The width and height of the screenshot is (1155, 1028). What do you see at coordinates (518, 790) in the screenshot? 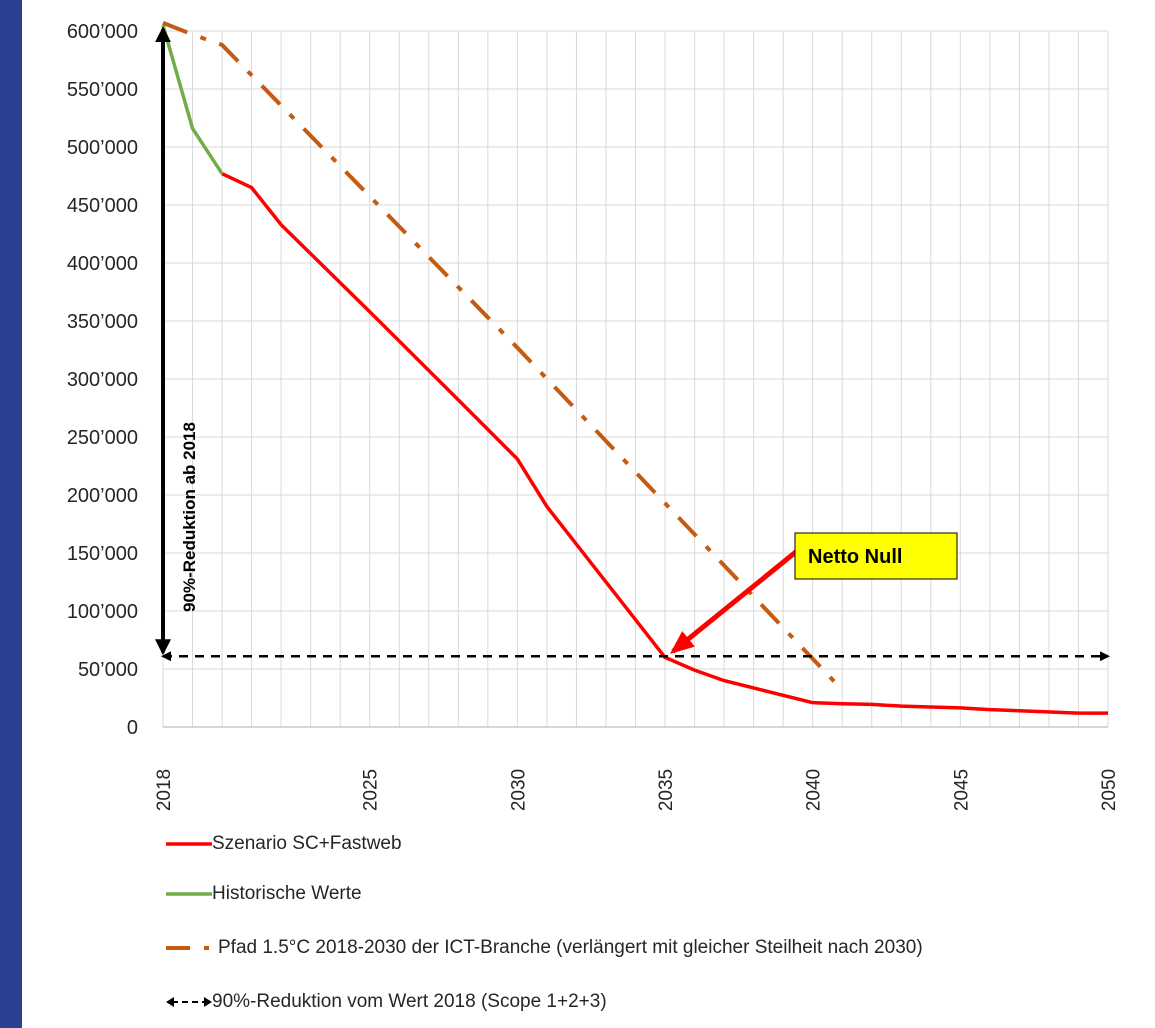
I see `x-tick-label: 2030` at bounding box center [518, 790].